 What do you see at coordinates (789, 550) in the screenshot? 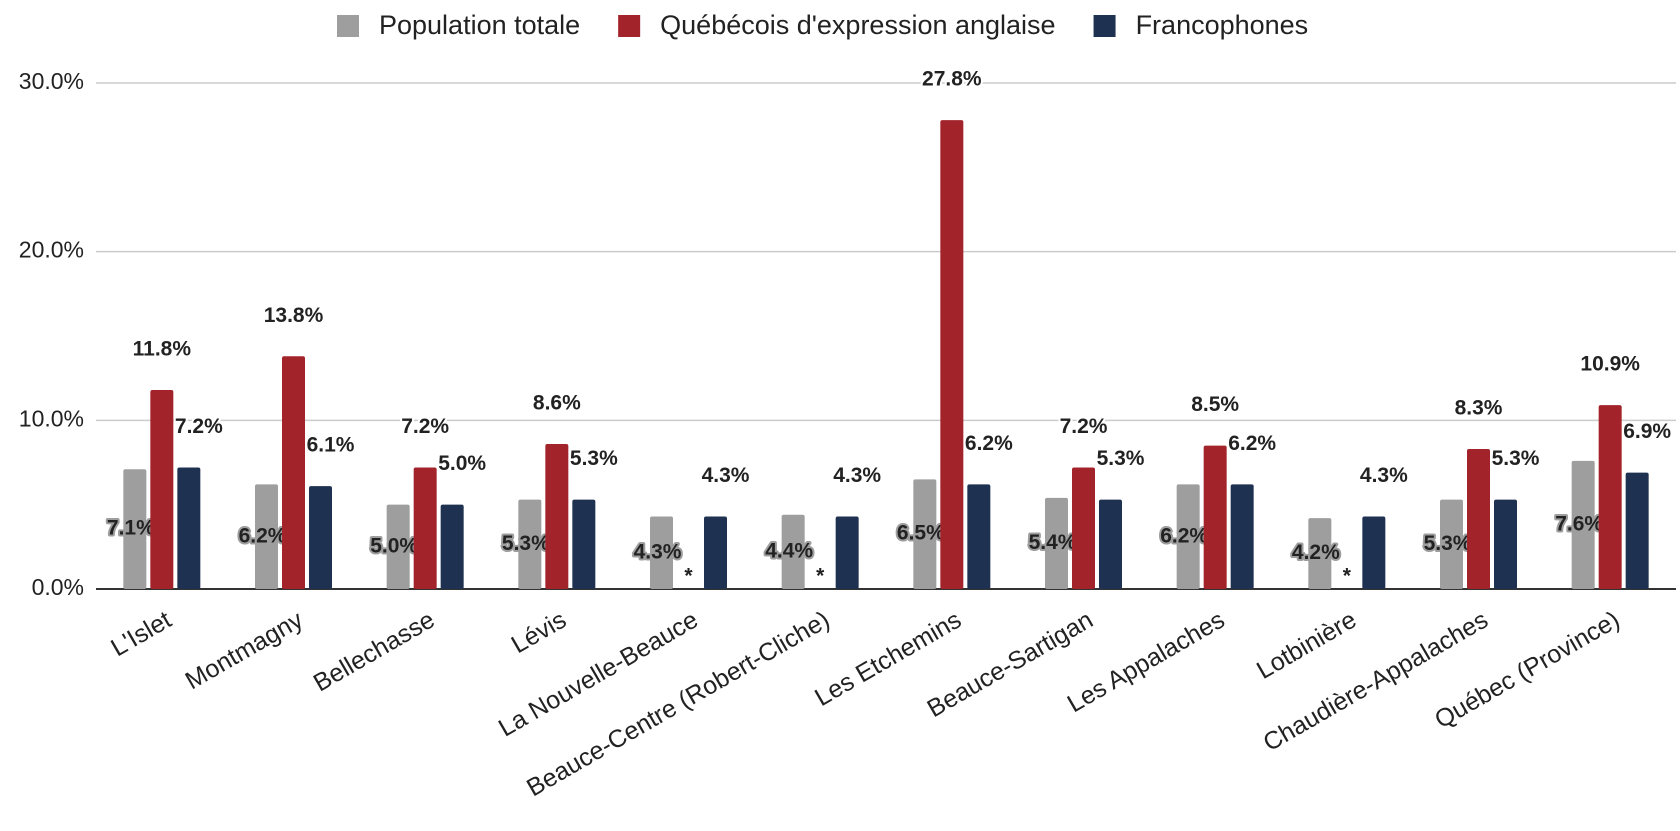
I see `value-label: 4.4%` at bounding box center [789, 550].